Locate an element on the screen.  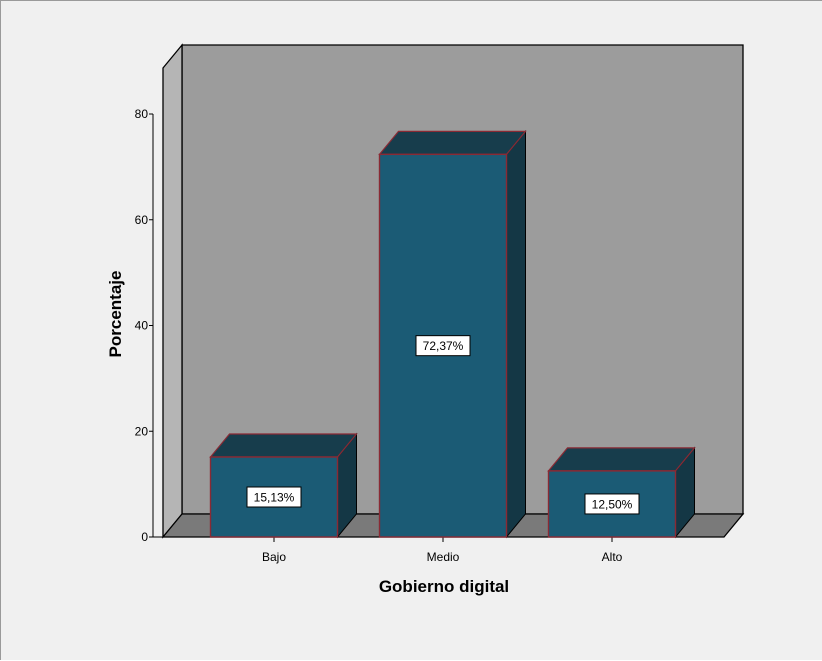
y-tick-label: 80 is located at coordinates (142, 114).